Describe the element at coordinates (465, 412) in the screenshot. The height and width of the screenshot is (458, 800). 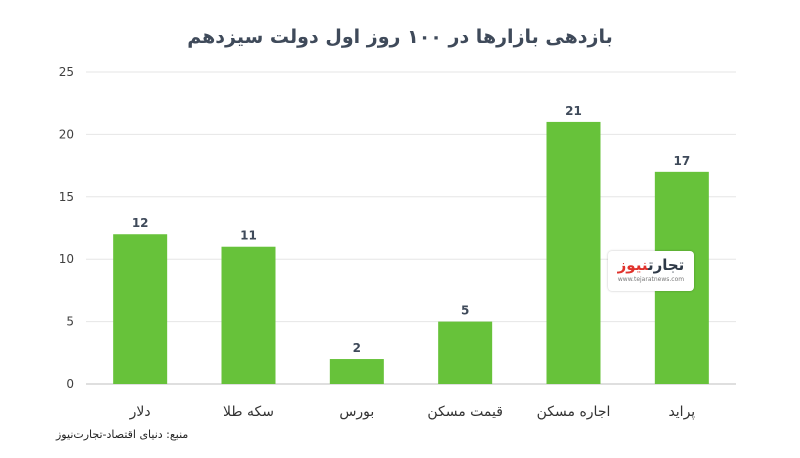
I see `x-tick-label: قیمت مسکن` at that location.